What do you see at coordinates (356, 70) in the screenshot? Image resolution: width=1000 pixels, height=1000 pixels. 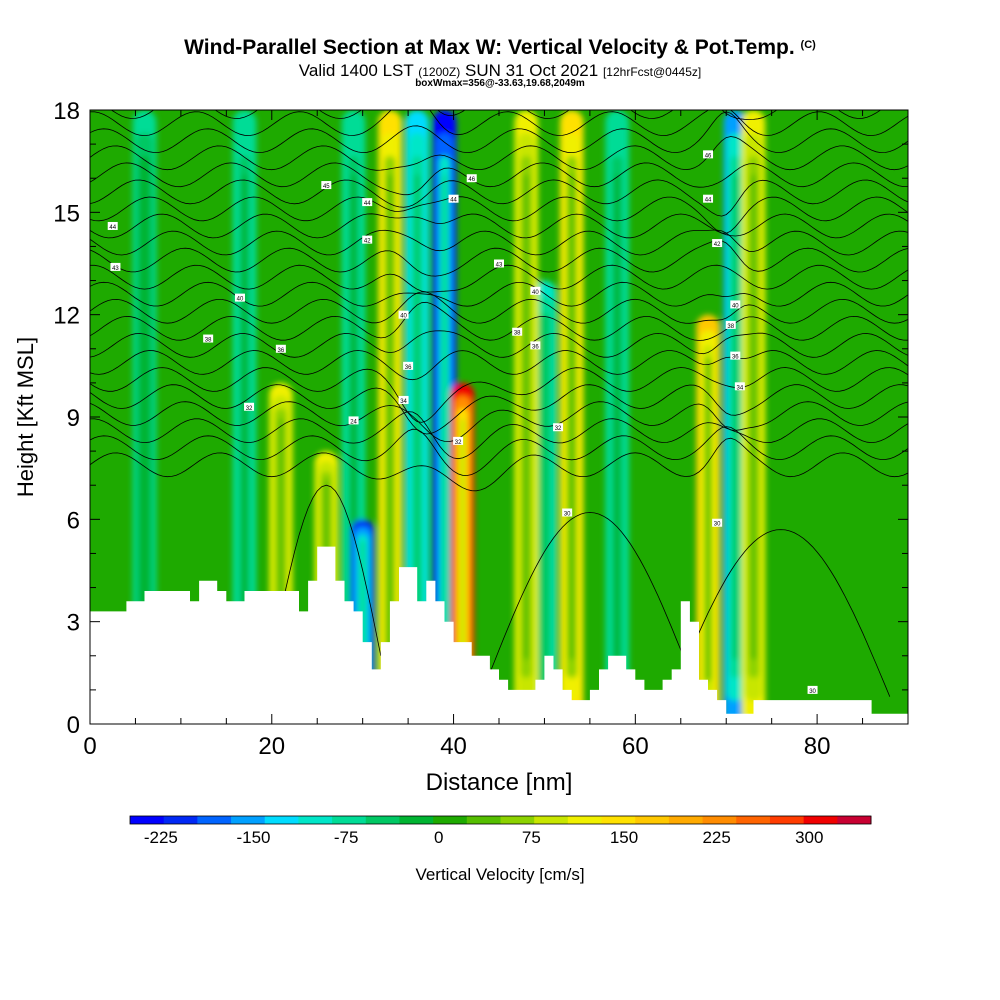 I see `valid-time: Valid 1400 LST` at bounding box center [356, 70].